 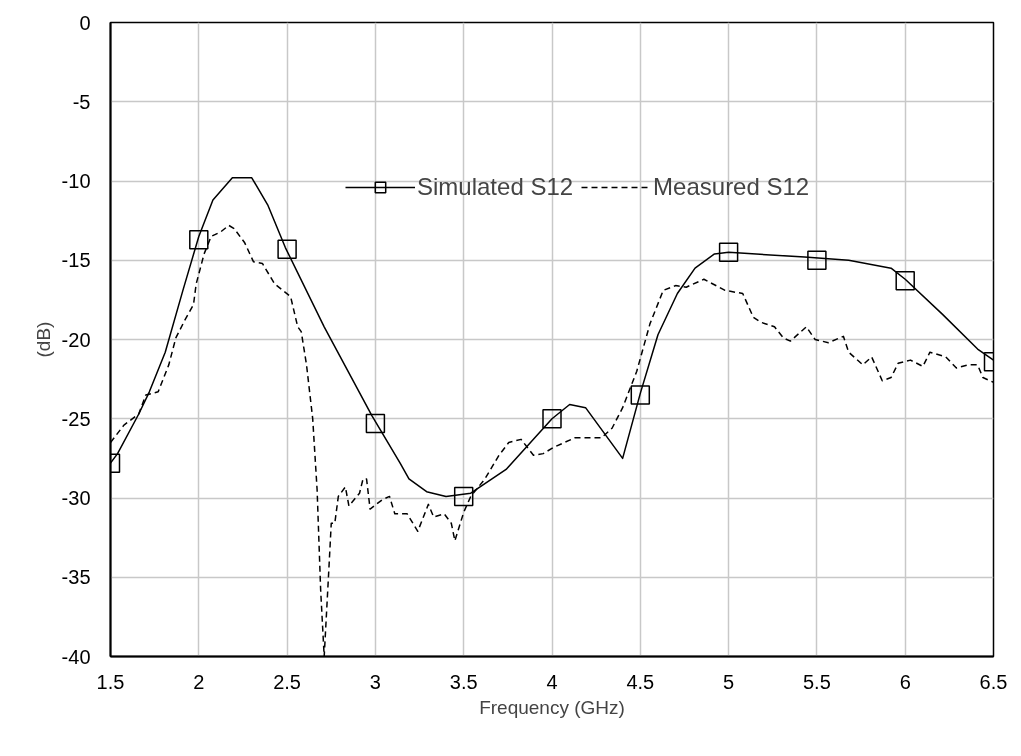 I want to click on x-tick-label: 3, so click(x=375, y=681).